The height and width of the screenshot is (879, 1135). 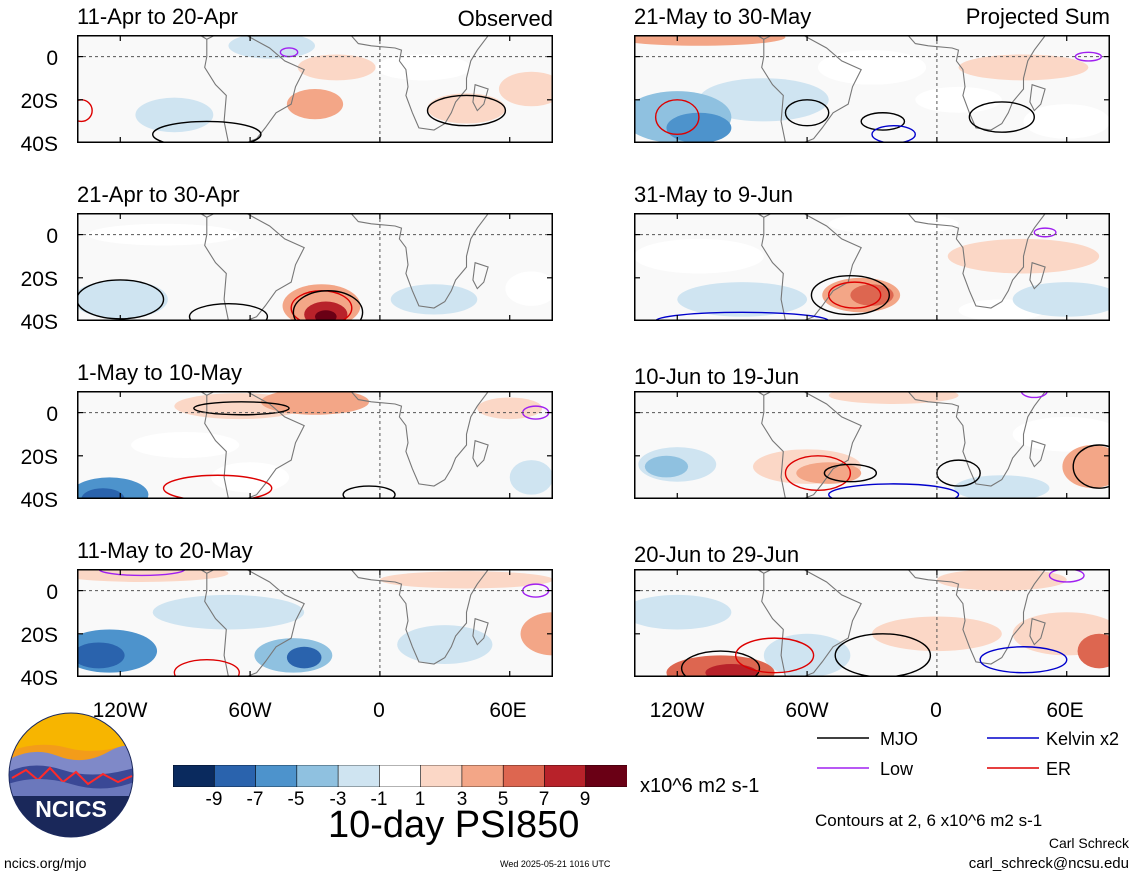 What do you see at coordinates (39, 678) in the screenshot?
I see `y-tick-40s-p4: 40S` at bounding box center [39, 678].